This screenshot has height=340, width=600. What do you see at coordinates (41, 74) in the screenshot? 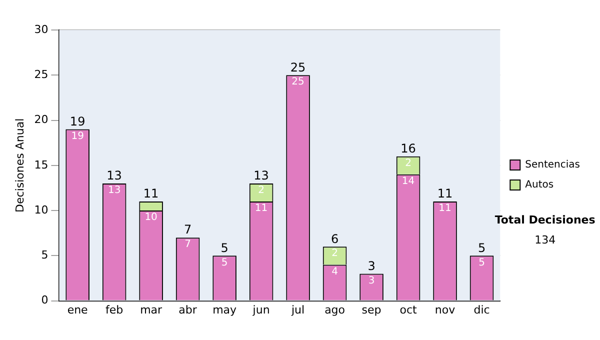
I see `y-tick-label: 25` at bounding box center [41, 74].